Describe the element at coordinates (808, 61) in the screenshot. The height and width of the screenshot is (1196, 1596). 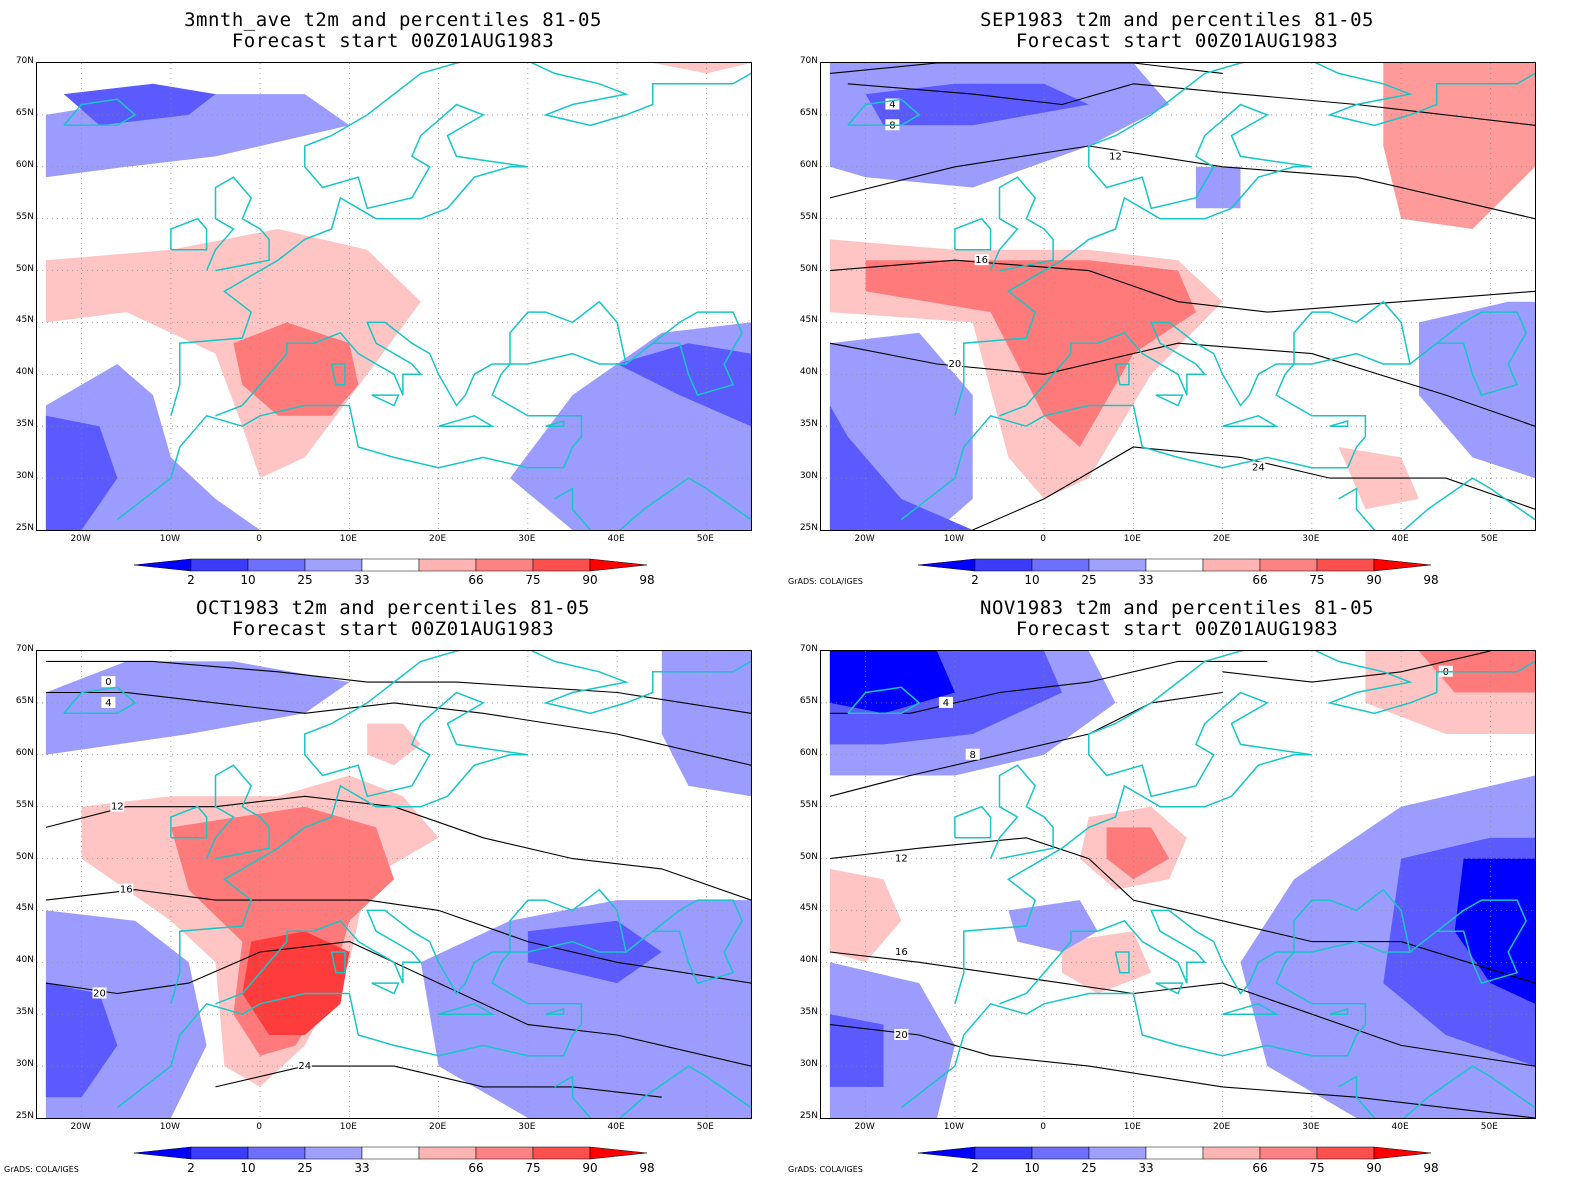
I see `lat-tick-label: 70N` at that location.